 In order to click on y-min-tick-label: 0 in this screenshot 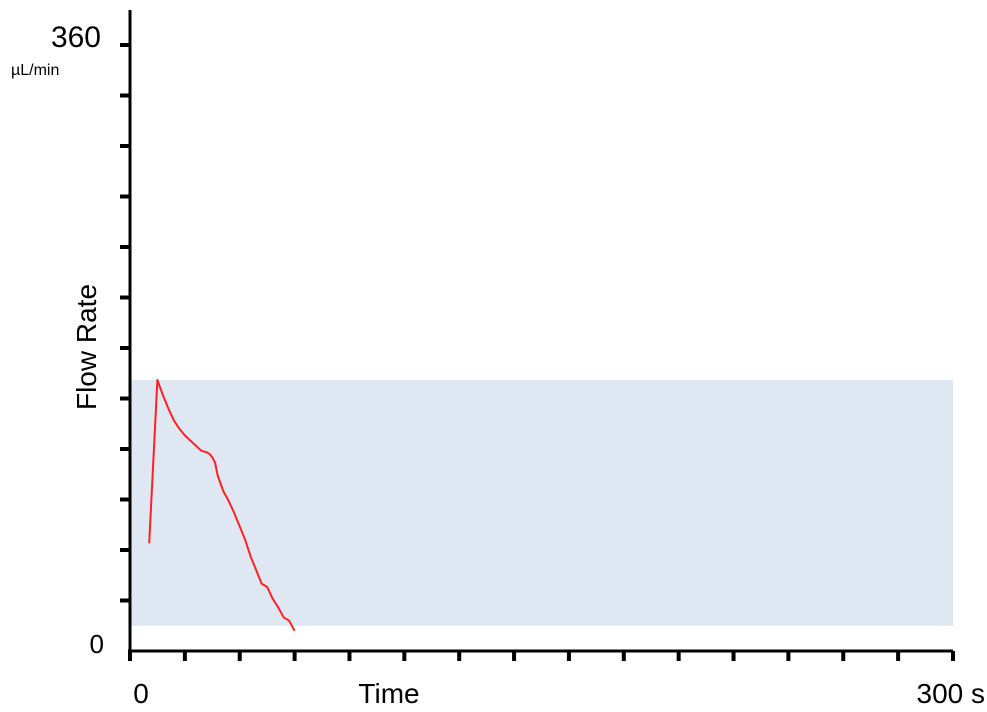, I will do `click(97, 644)`.